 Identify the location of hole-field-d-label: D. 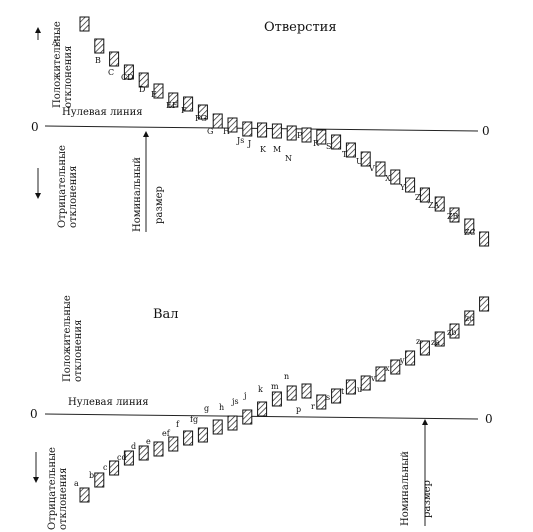
(142, 89).